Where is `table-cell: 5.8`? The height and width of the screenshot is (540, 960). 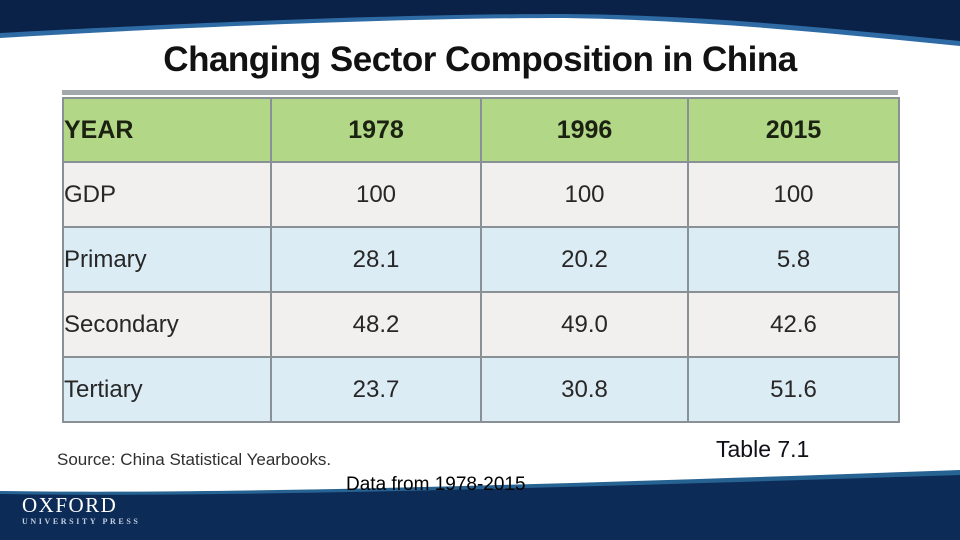
table-cell: 5.8 is located at coordinates (793, 259).